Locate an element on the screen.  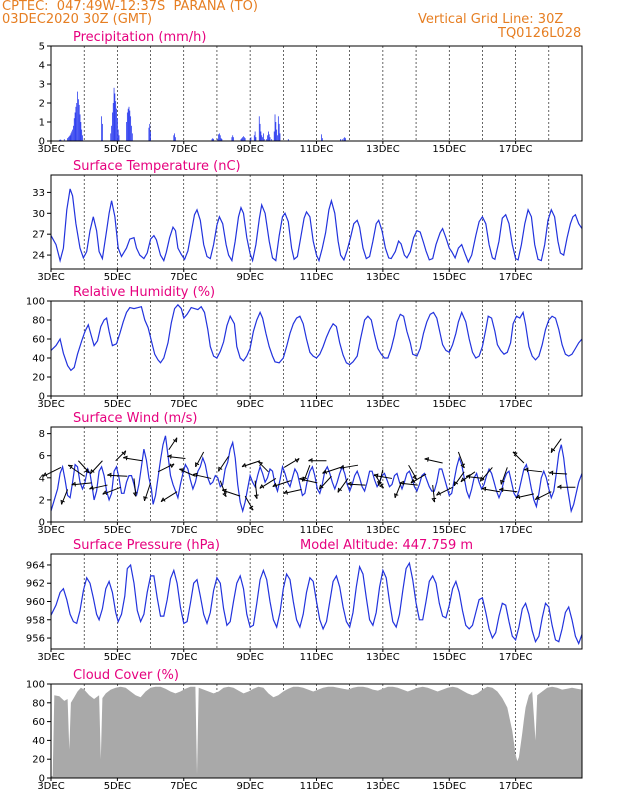
panel-title: Surface Temperature (nC) is located at coordinates (157, 166).